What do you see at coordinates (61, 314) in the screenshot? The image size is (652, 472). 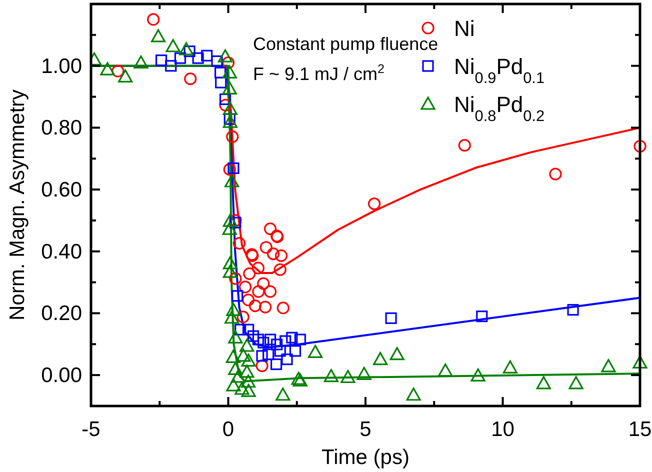 I see `y-tick-label: 0.20` at bounding box center [61, 314].